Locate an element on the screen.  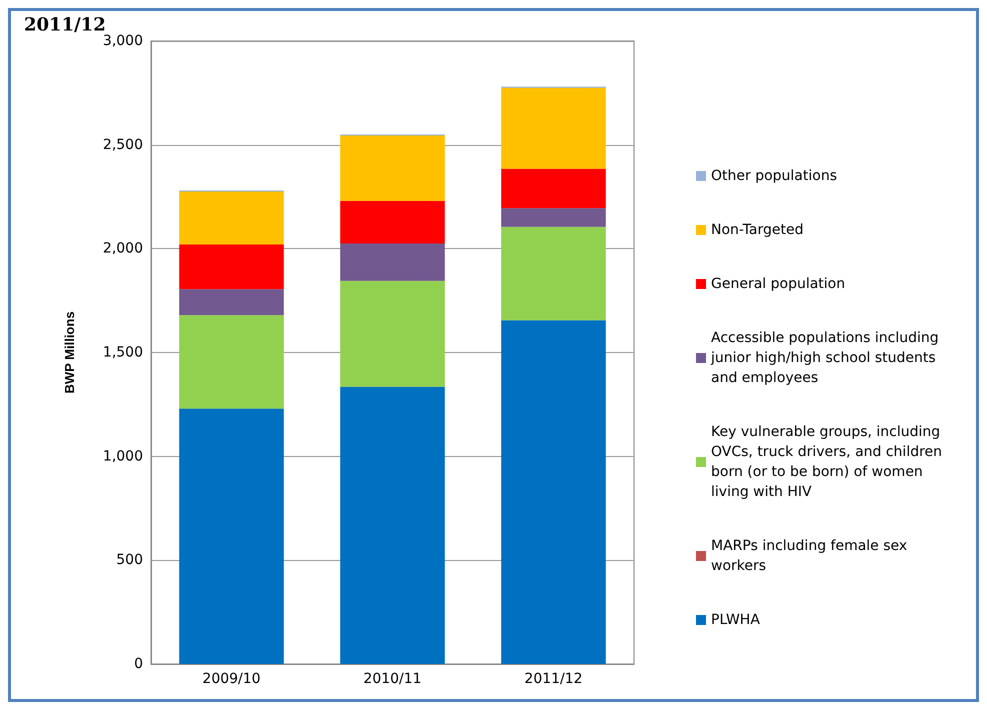
legend-label: MARPs including female sex workers is located at coordinates (811, 556).